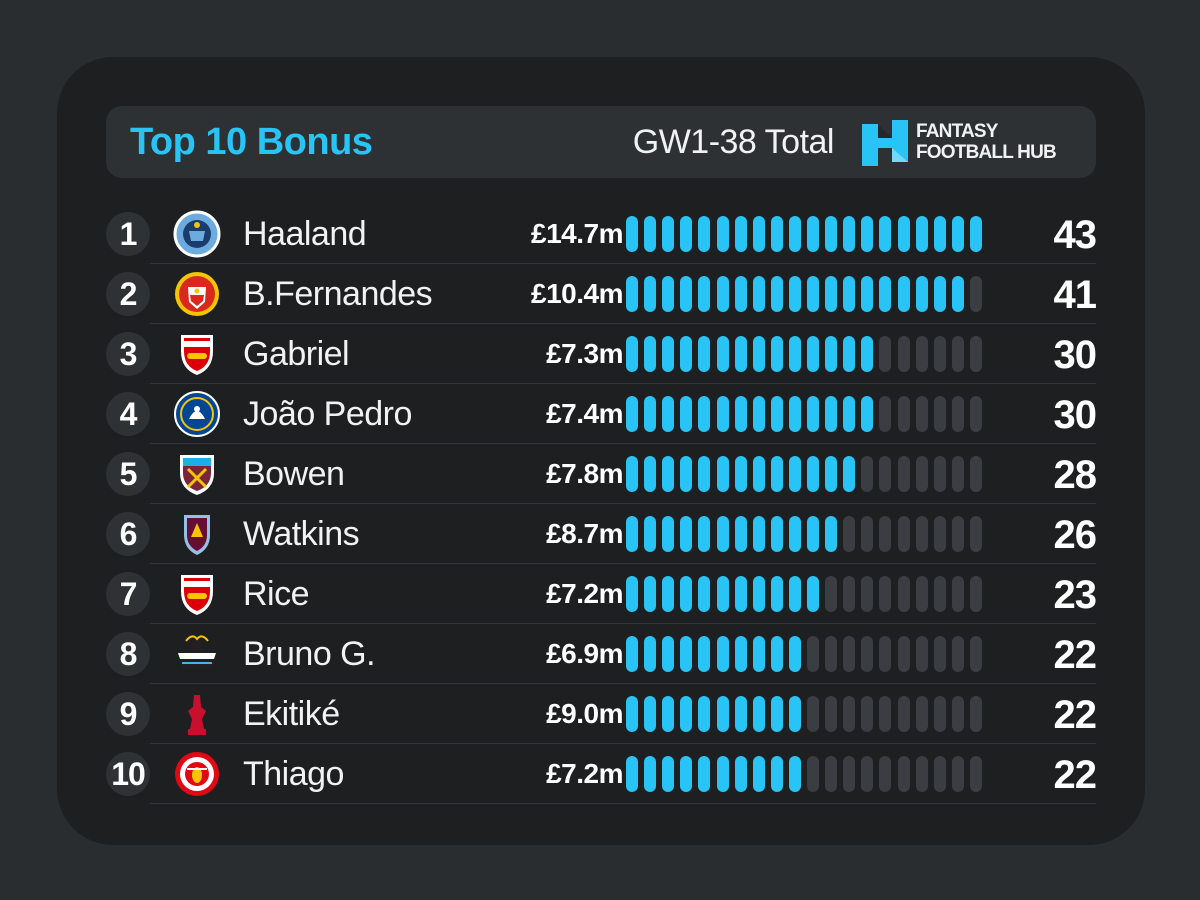 This screenshot has width=1200, height=900. I want to click on chart-title: Top 10 Bonus, so click(251, 142).